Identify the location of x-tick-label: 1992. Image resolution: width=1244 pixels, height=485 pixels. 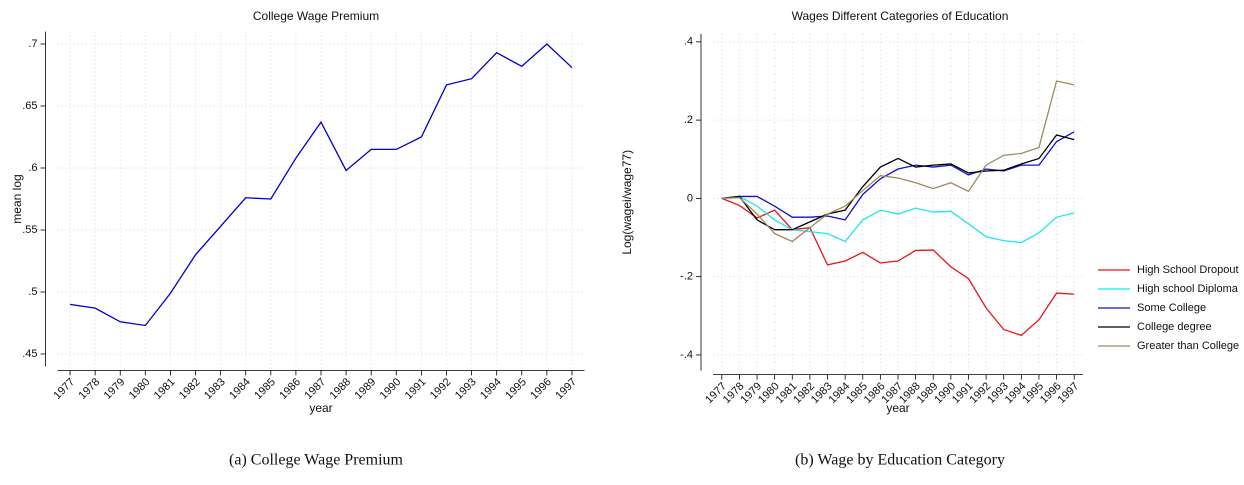
(441, 389).